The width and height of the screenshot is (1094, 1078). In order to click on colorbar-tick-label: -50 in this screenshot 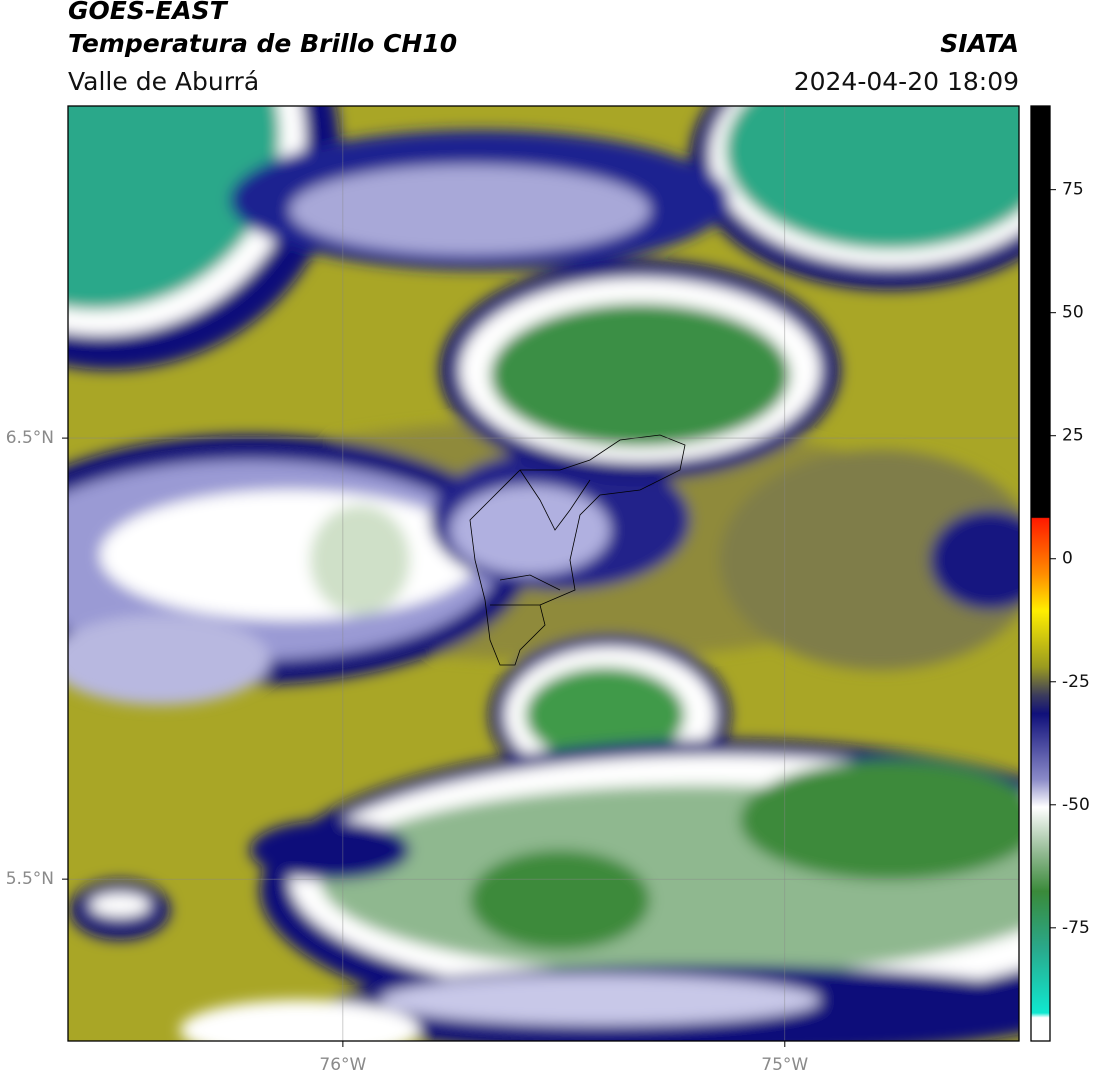, I will do `click(1076, 805)`.